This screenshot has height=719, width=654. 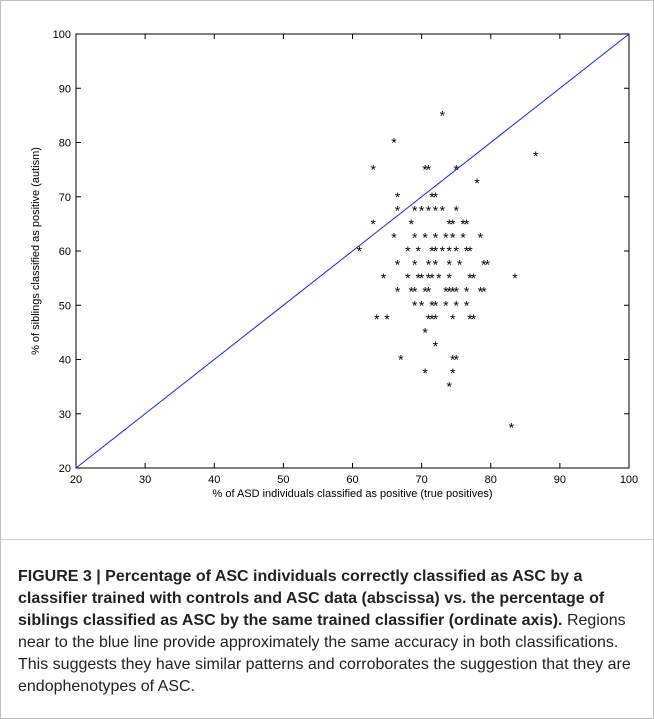 What do you see at coordinates (422, 480) in the screenshot?
I see `x-tick-label: 70` at bounding box center [422, 480].